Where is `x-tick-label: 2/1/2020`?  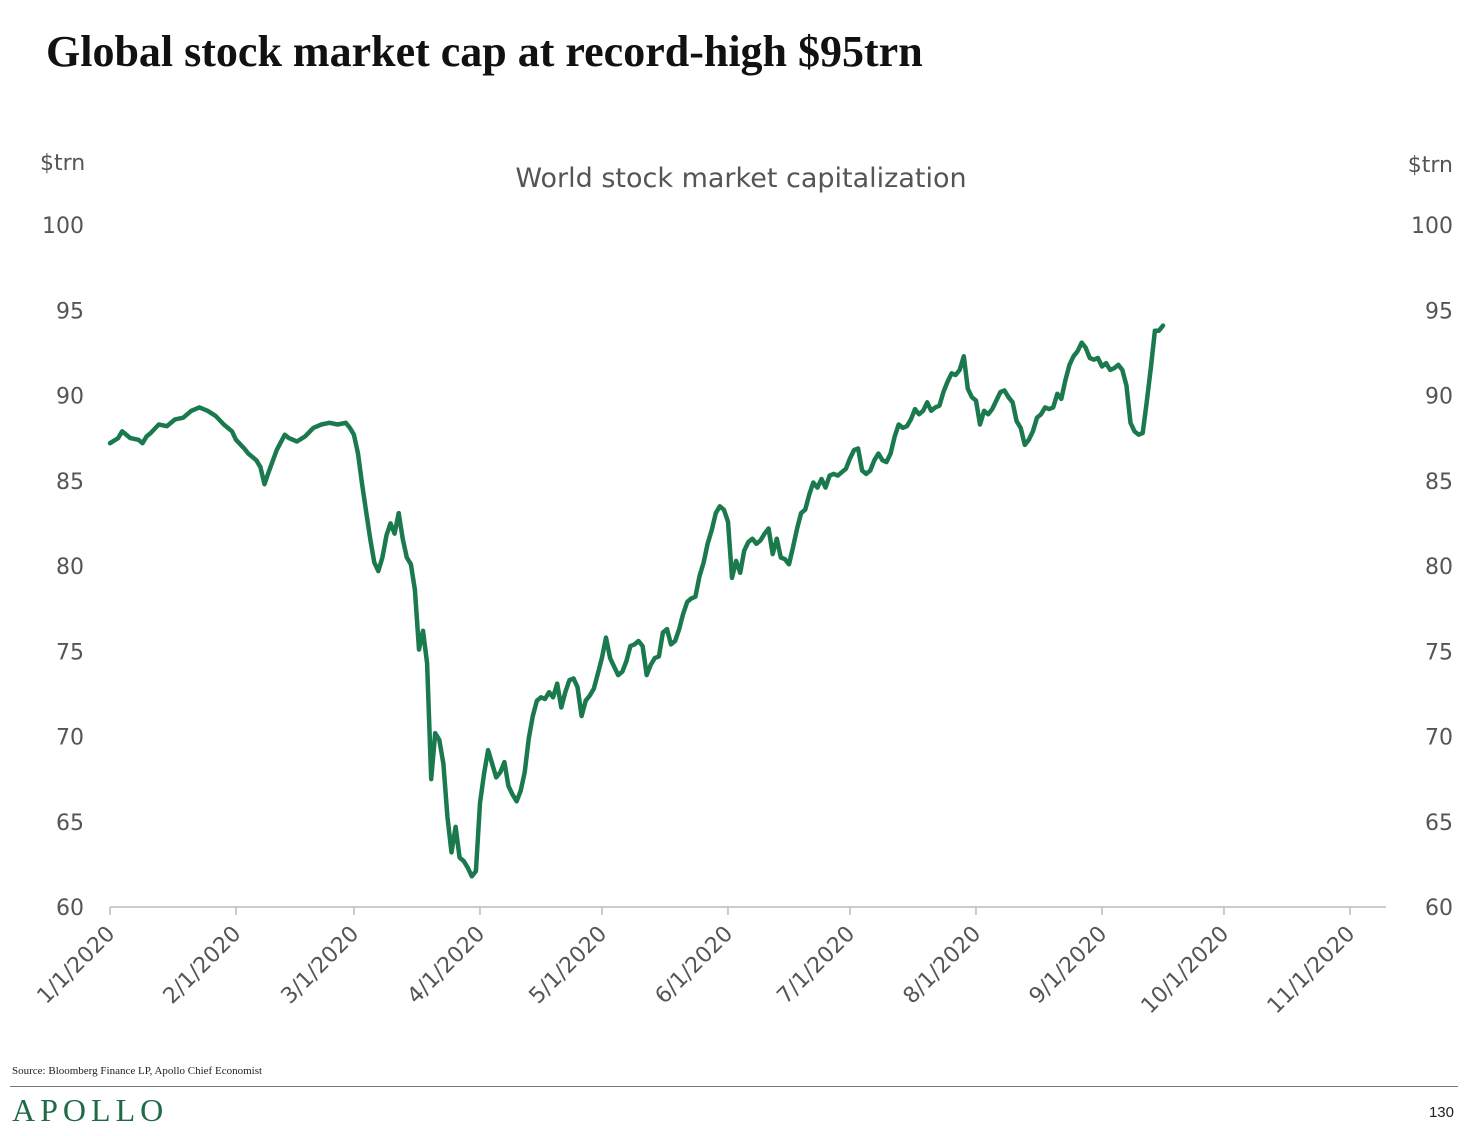
x-tick-label: 2/1/2020 is located at coordinates (203, 966).